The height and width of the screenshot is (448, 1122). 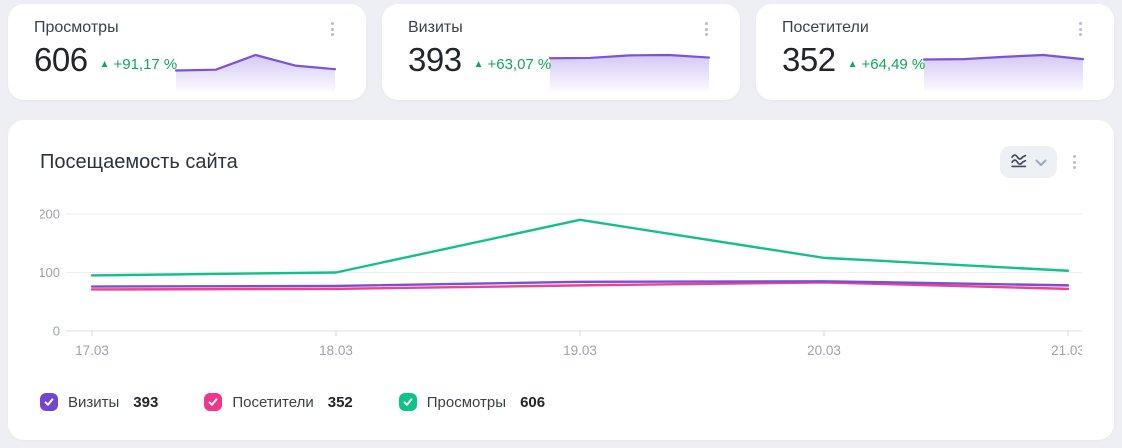 I want to click on summary-card-visits: Визиты 393 ▲ +63,07 %, so click(x=561, y=52).